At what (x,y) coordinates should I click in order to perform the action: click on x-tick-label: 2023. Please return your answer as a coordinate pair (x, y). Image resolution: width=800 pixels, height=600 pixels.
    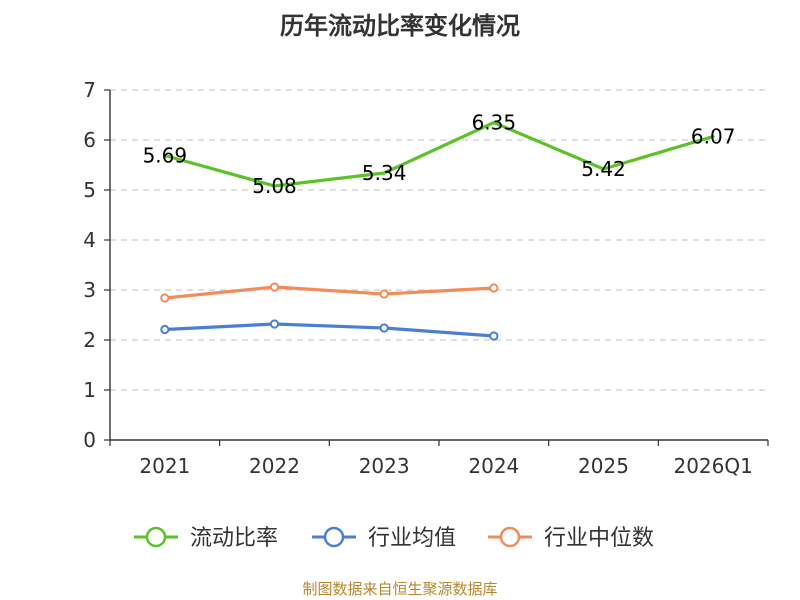
    Looking at the image, I should click on (384, 466).